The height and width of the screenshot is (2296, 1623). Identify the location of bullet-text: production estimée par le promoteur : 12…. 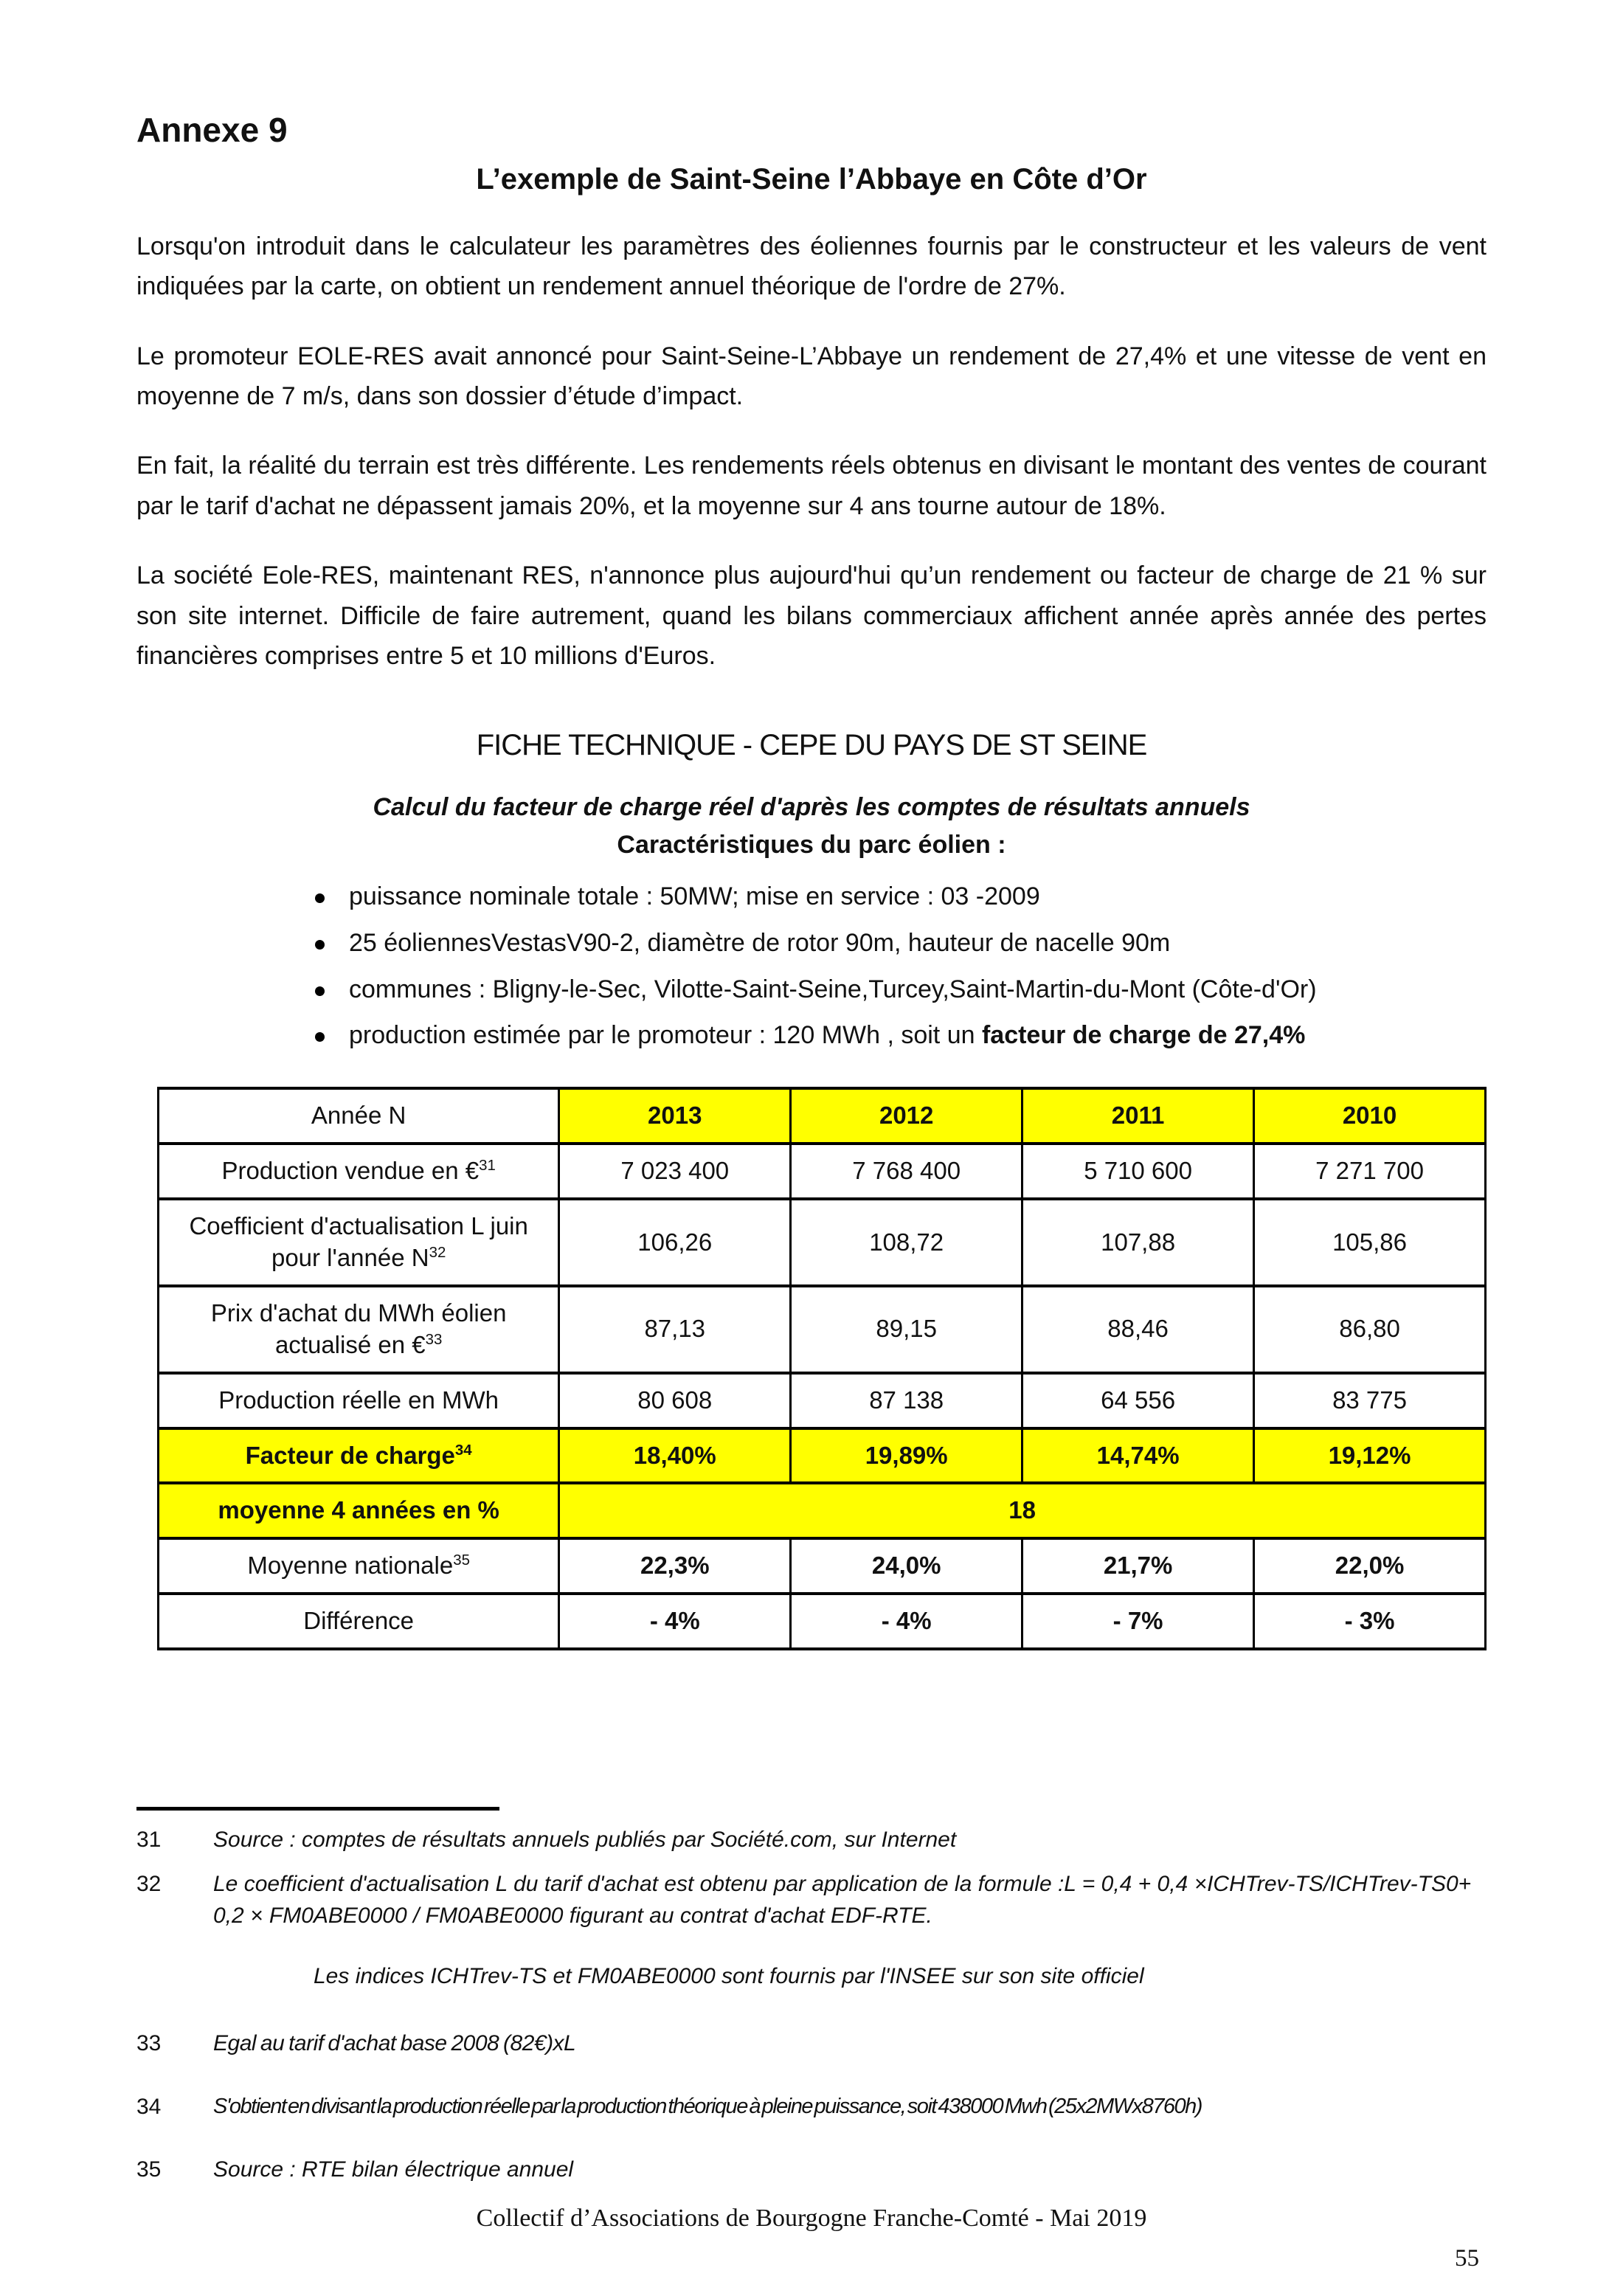
(665, 1035).